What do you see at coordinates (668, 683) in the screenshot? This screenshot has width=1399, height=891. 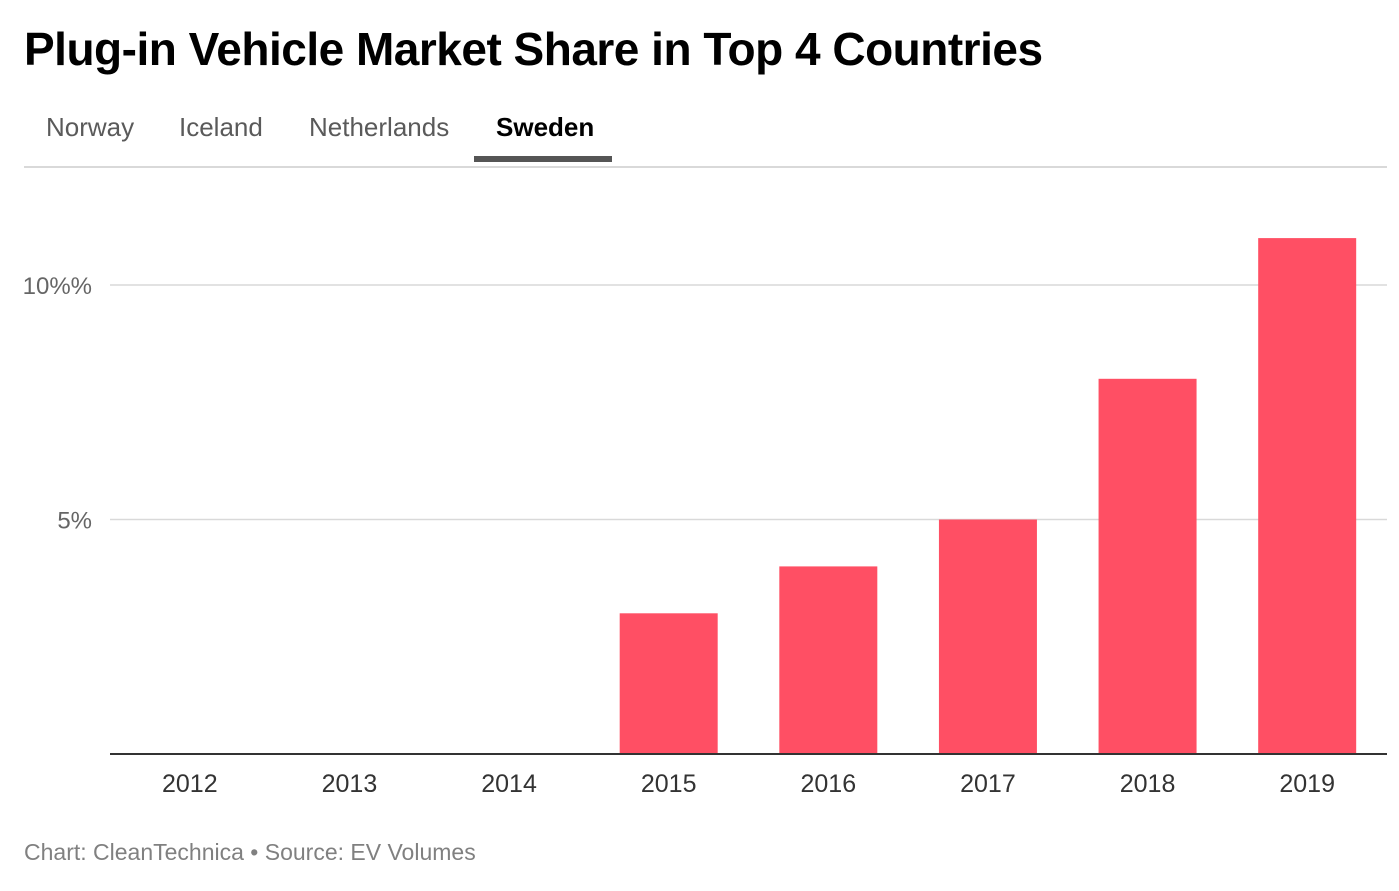 I see `bar-2015` at bounding box center [668, 683].